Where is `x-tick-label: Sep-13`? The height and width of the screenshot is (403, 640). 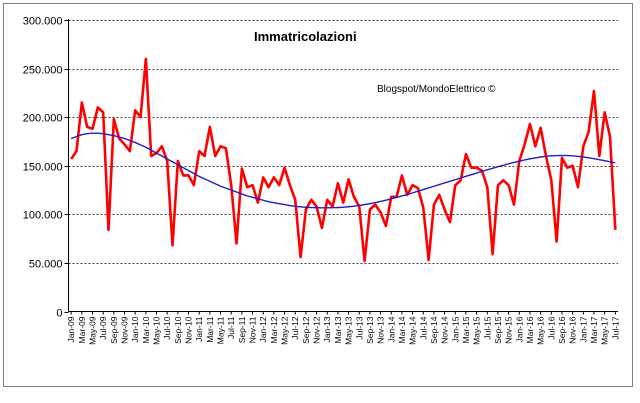
x-tick-label: Sep-13 is located at coordinates (370, 330).